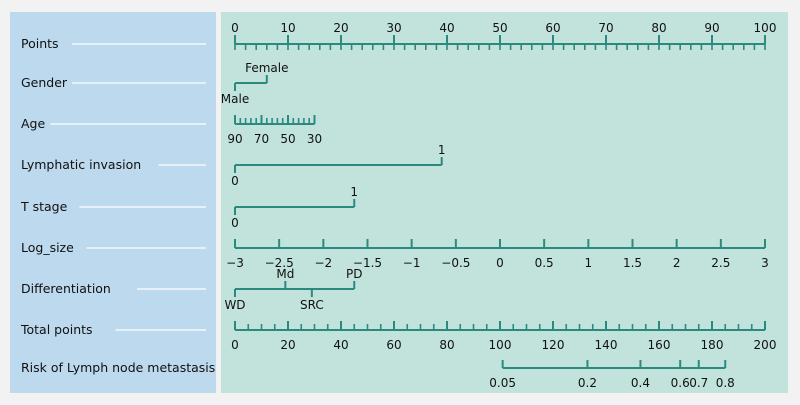 Image resolution: width=800 pixels, height=405 pixels. I want to click on tick-label: 0.6, so click(680, 383).